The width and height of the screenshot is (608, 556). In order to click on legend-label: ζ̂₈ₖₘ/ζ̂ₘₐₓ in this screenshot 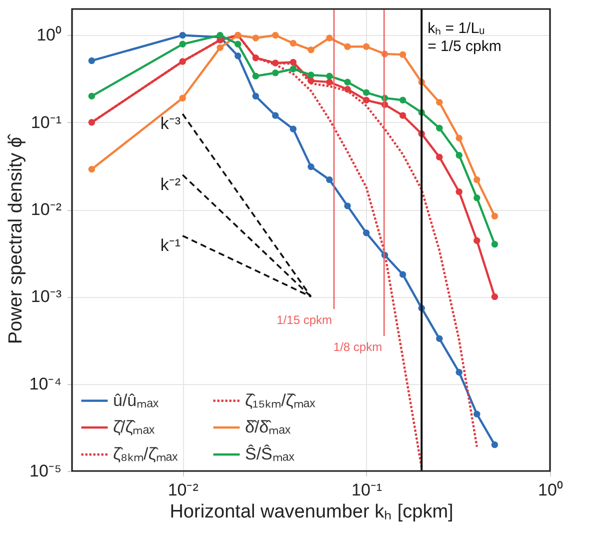, I will do `click(145, 454)`.